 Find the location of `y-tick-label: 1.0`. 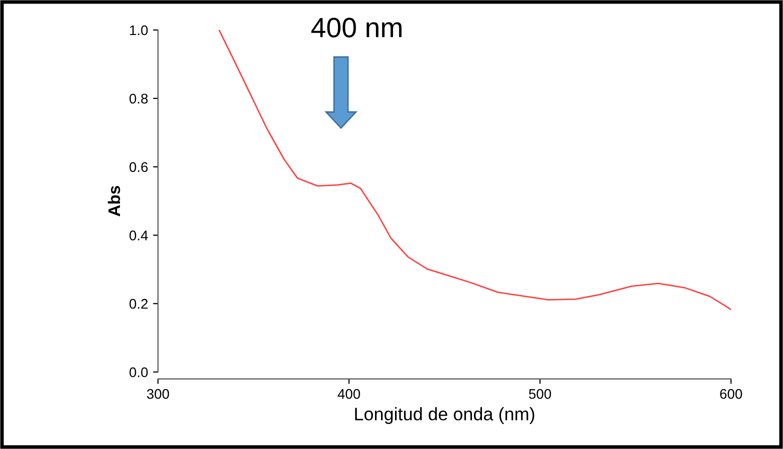

y-tick-label: 1.0 is located at coordinates (139, 30).